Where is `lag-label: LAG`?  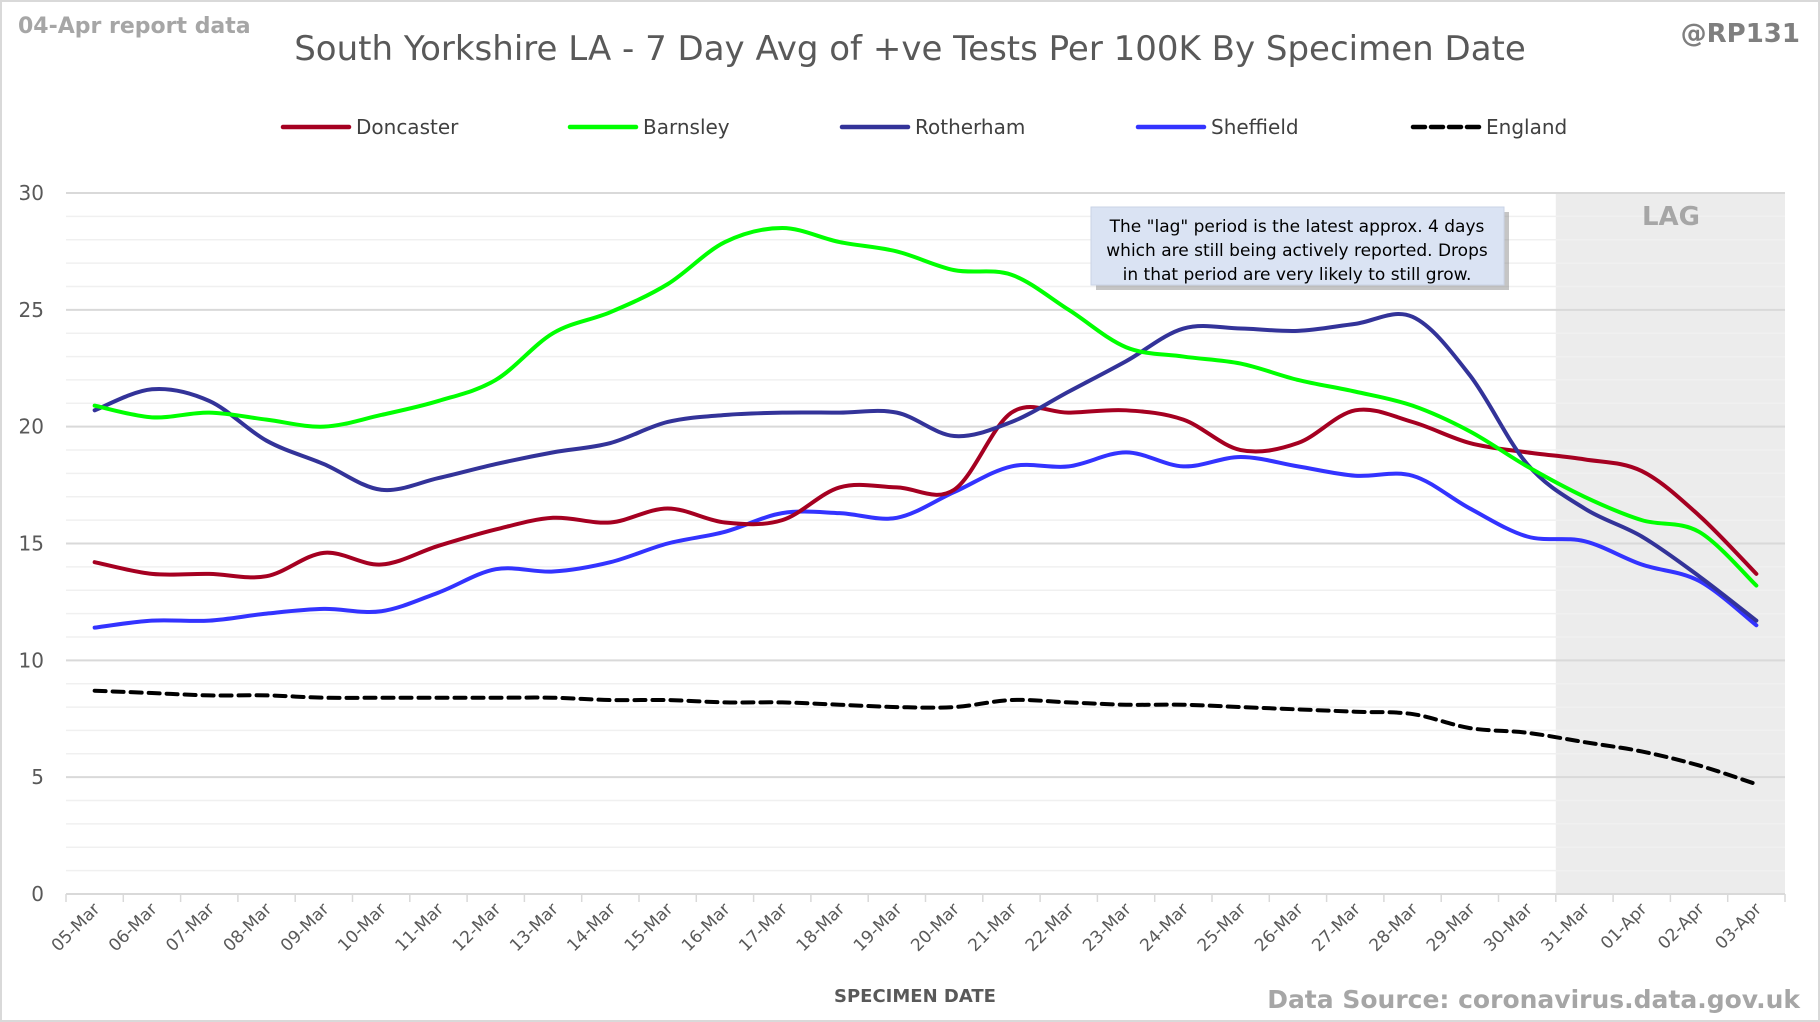
lag-label: LAG is located at coordinates (1671, 217).